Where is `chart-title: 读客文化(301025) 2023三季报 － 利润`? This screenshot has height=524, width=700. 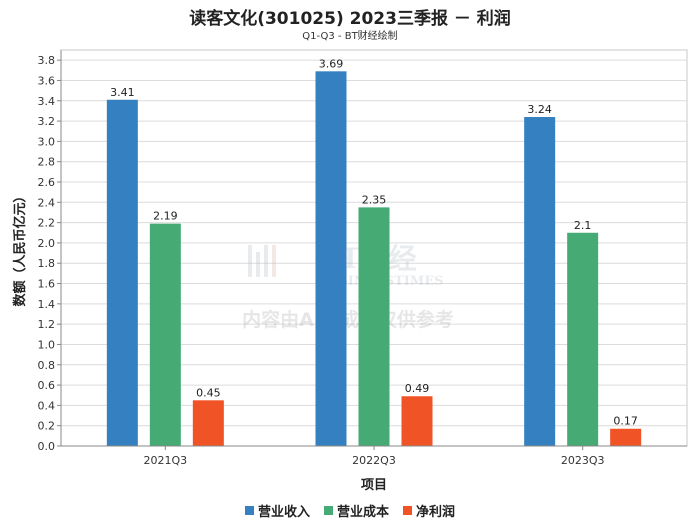
chart-title: 读客文化(301025) 2023三季报 － 利润 is located at coordinates (350, 19).